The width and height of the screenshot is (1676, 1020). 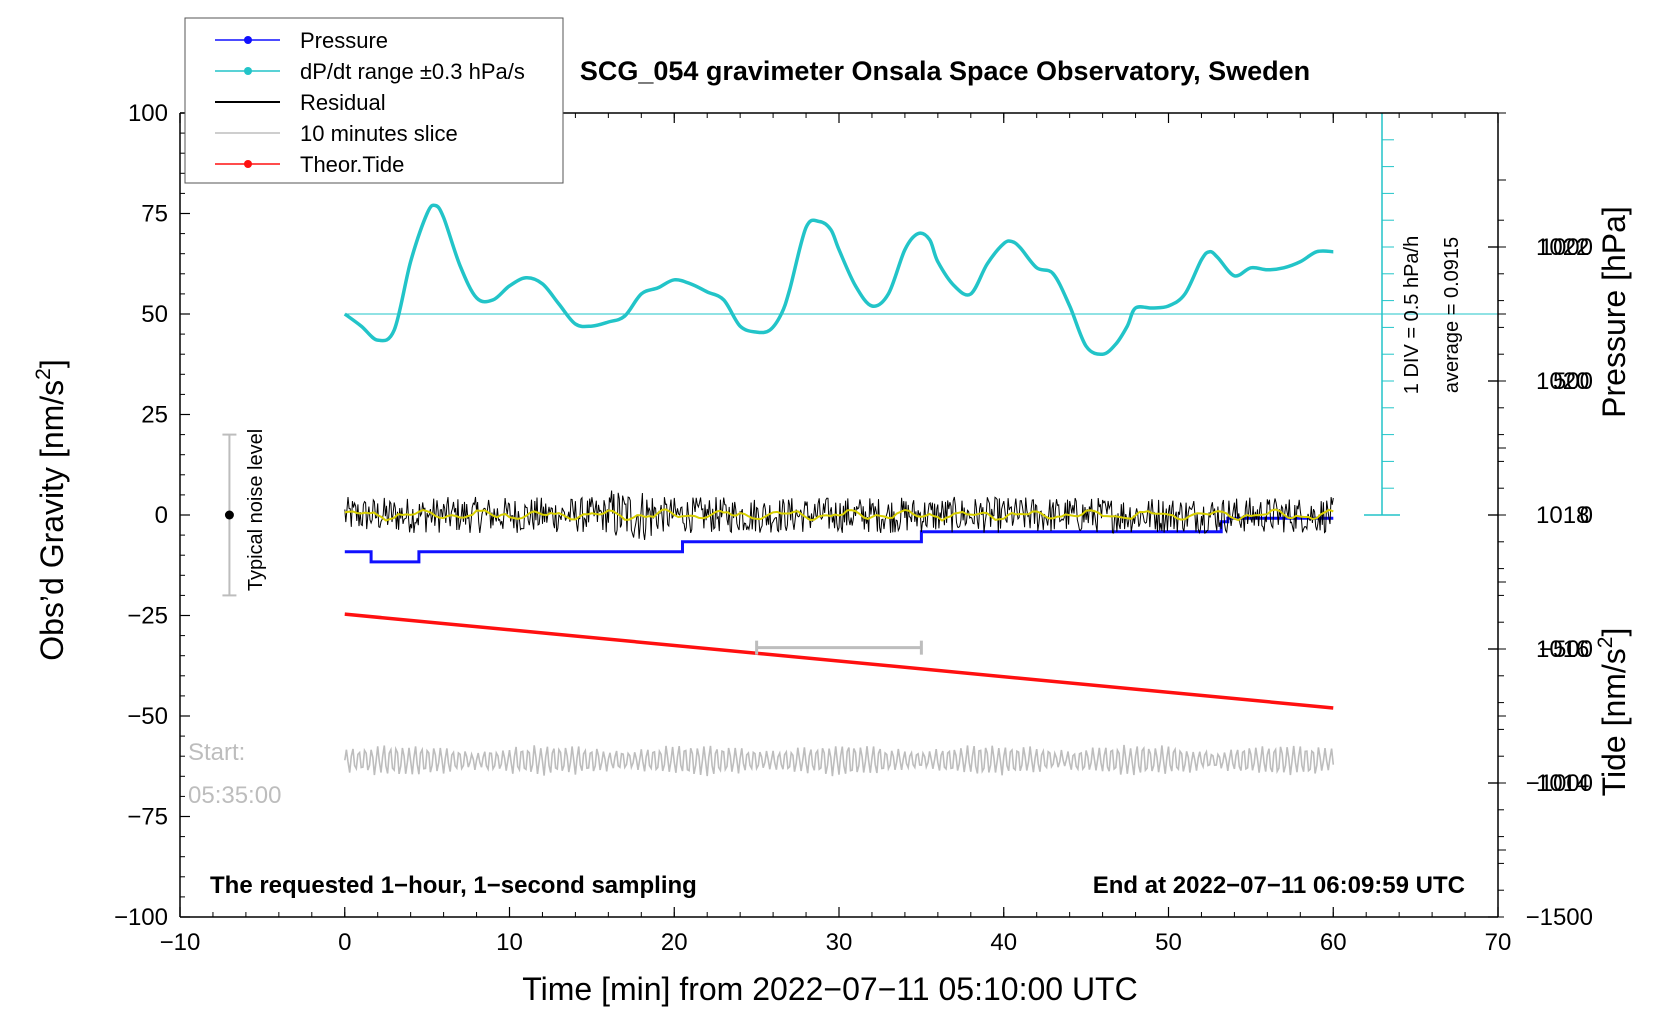 I want to click on y-tide-tick-label: 0, so click(x=1586, y=515).